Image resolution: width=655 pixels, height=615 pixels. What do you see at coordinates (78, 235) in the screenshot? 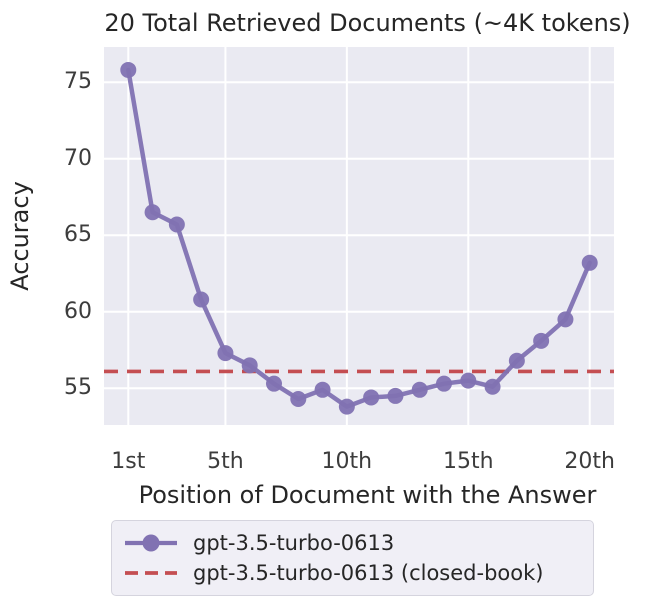
I see `y-tick-label: 65` at bounding box center [78, 235].